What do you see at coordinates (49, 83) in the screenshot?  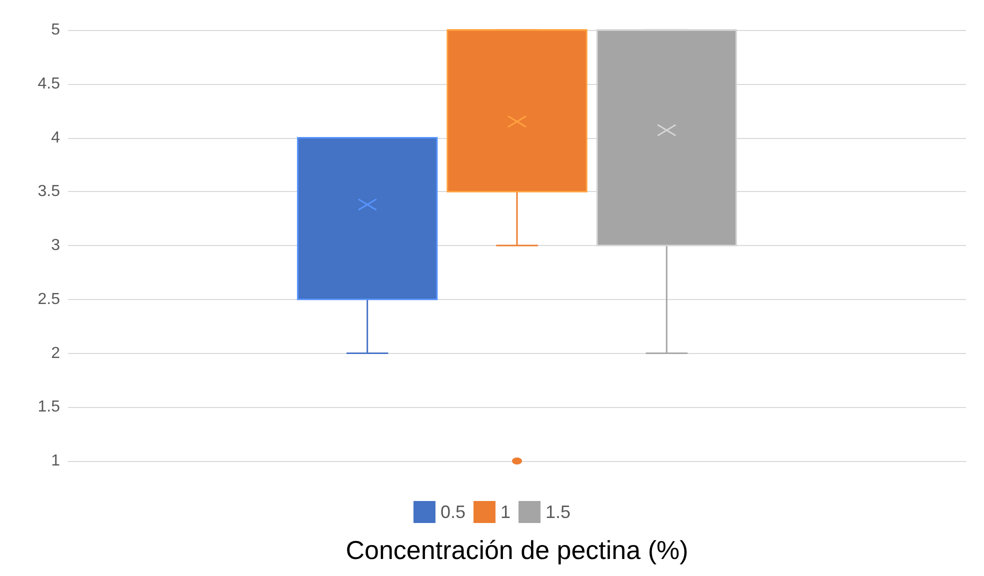 I see `y-tick-label: 4.5` at bounding box center [49, 83].